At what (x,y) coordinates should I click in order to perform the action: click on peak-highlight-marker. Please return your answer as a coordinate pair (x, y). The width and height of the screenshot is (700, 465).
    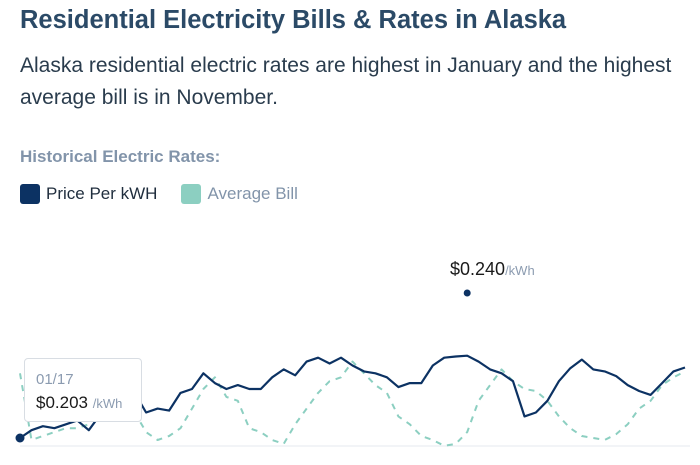
    Looking at the image, I should click on (467, 293).